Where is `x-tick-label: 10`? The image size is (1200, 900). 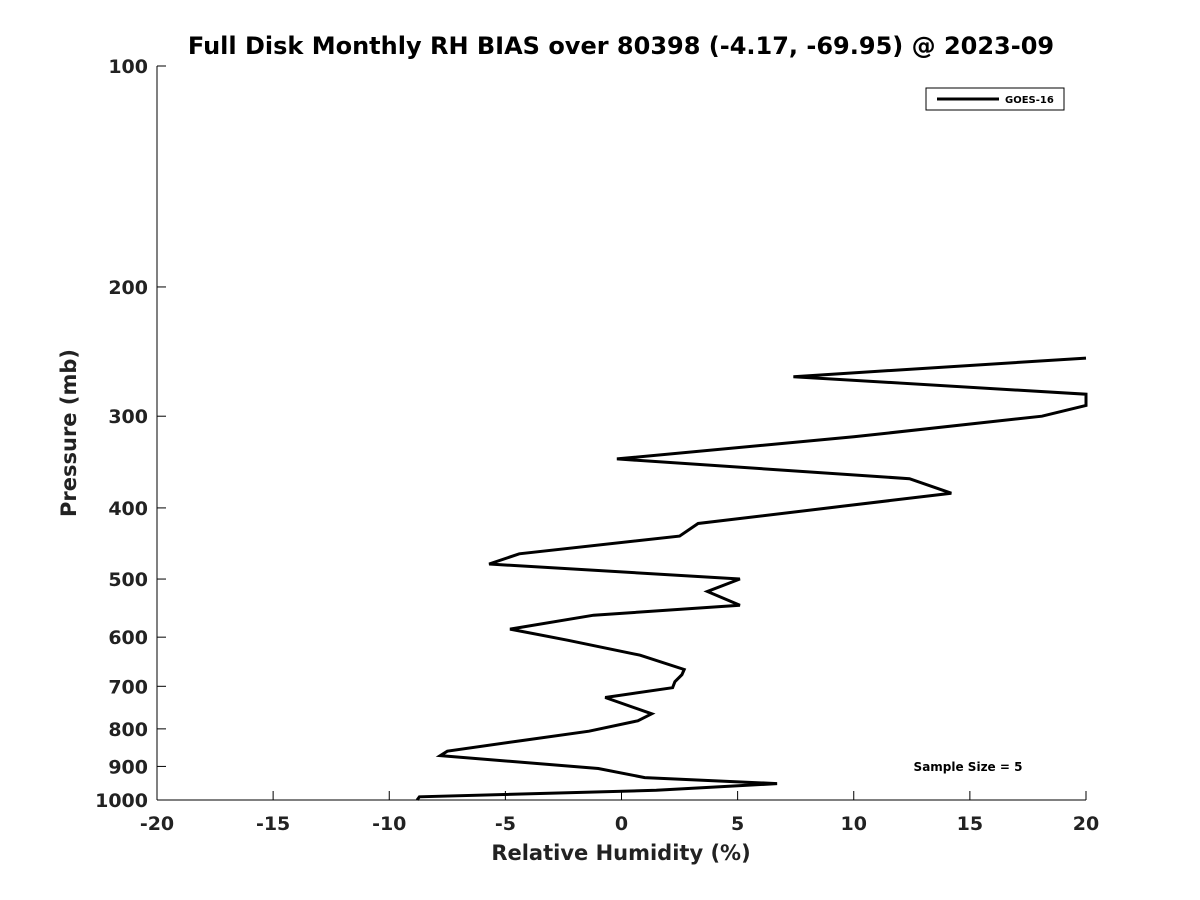 x-tick-label: 10 is located at coordinates (854, 824).